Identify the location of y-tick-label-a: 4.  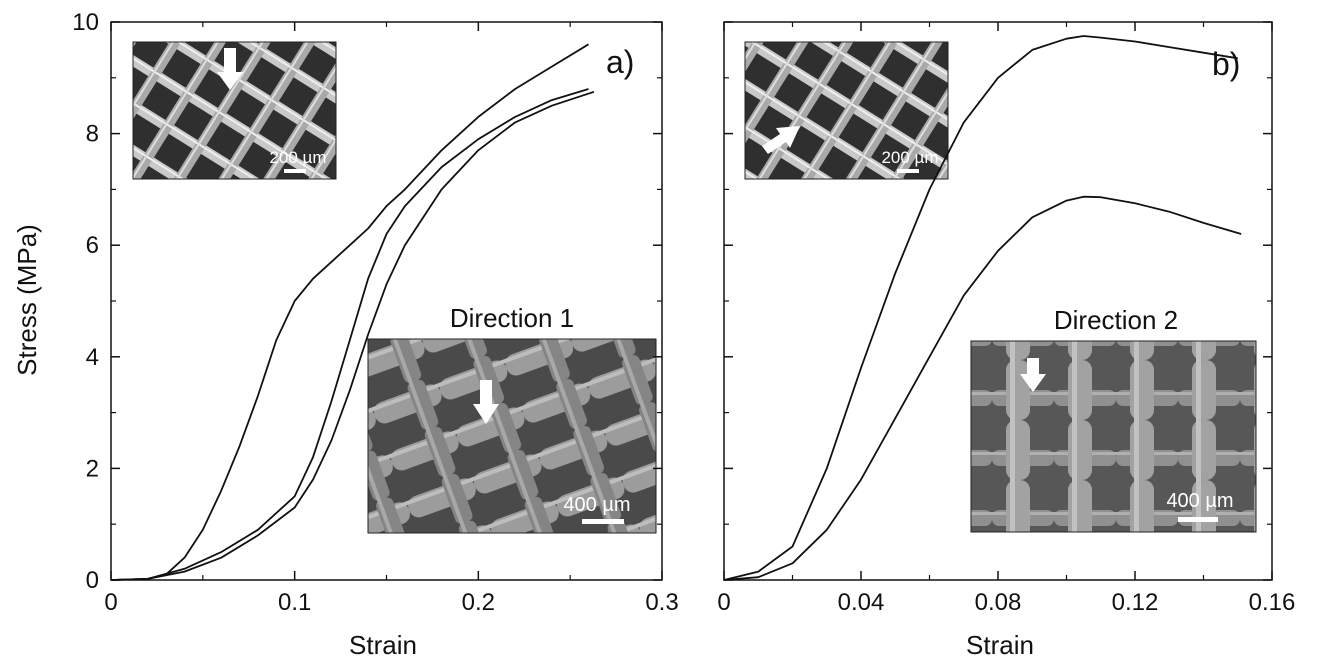
(92, 357).